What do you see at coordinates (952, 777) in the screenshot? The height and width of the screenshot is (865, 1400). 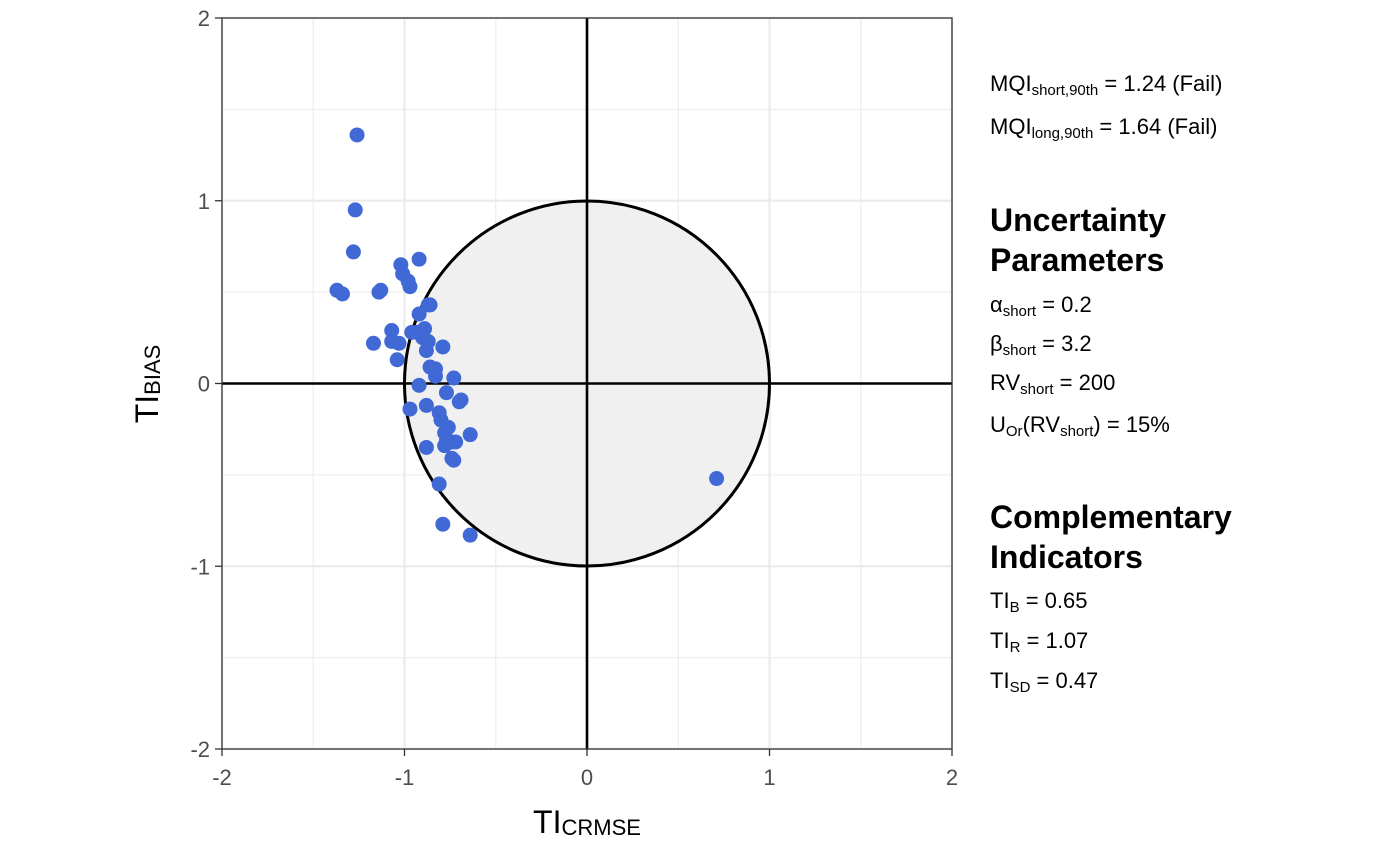 I see `x-tick-label: 2` at bounding box center [952, 777].